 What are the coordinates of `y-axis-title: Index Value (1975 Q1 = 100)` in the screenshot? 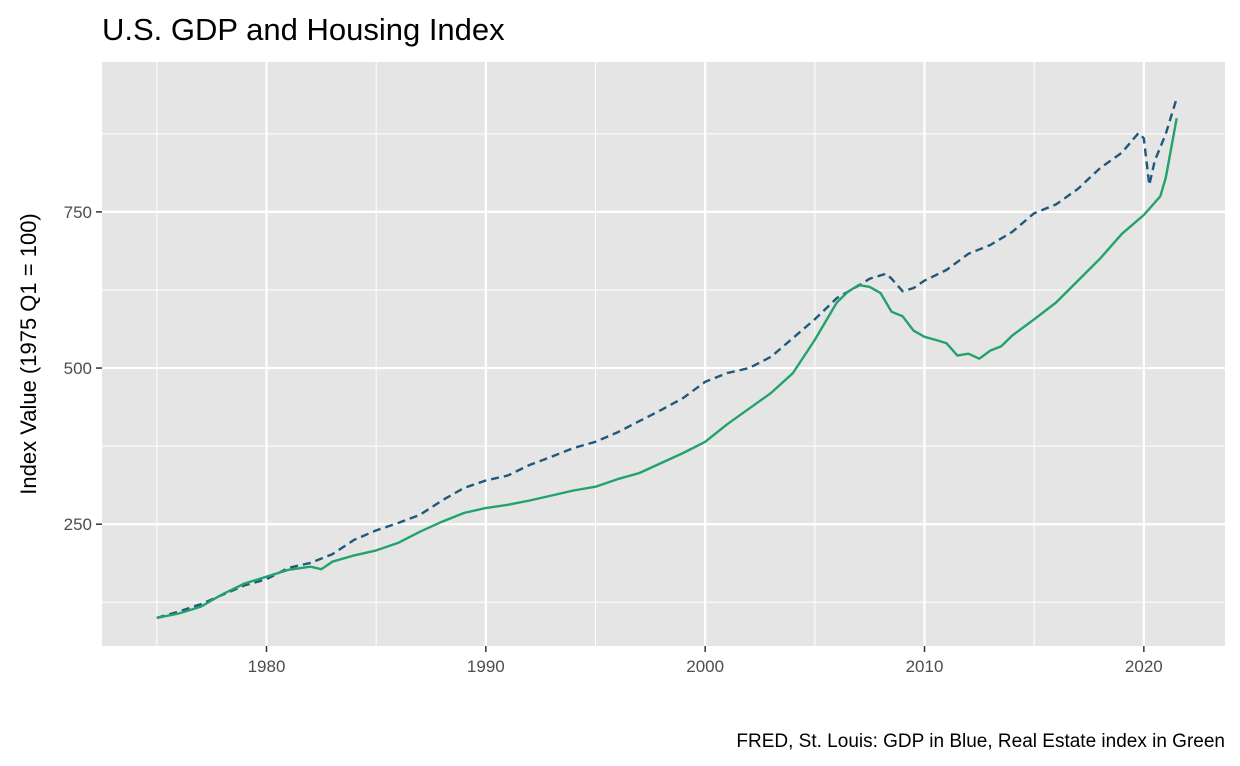 It's located at (28, 354).